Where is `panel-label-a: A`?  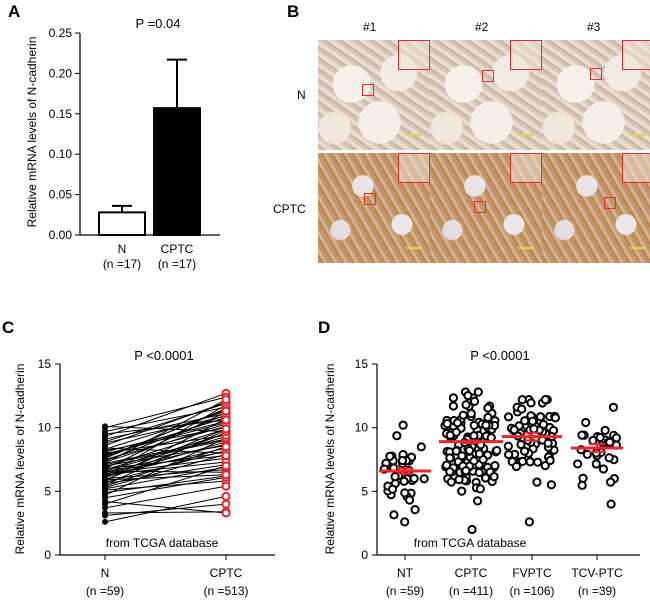
panel-label-a: A is located at coordinates (14, 11).